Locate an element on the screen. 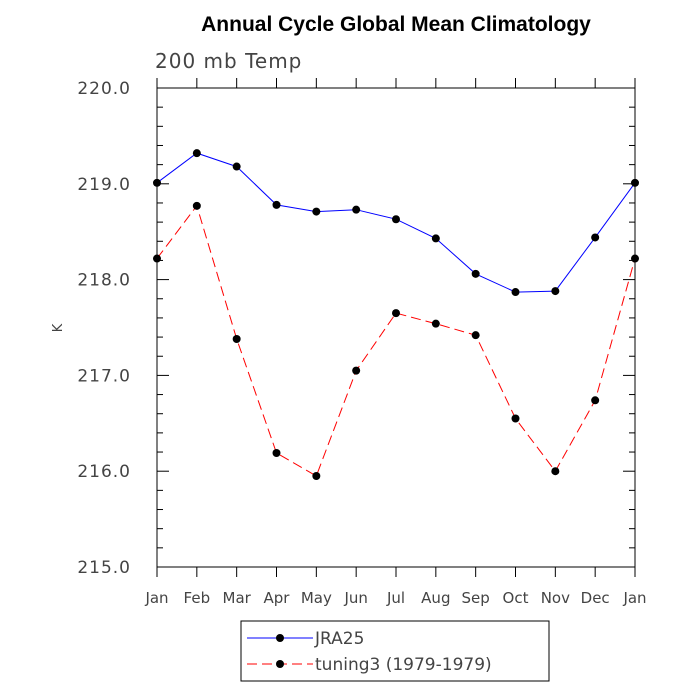  x-tick-label: Jul is located at coordinates (395, 598).